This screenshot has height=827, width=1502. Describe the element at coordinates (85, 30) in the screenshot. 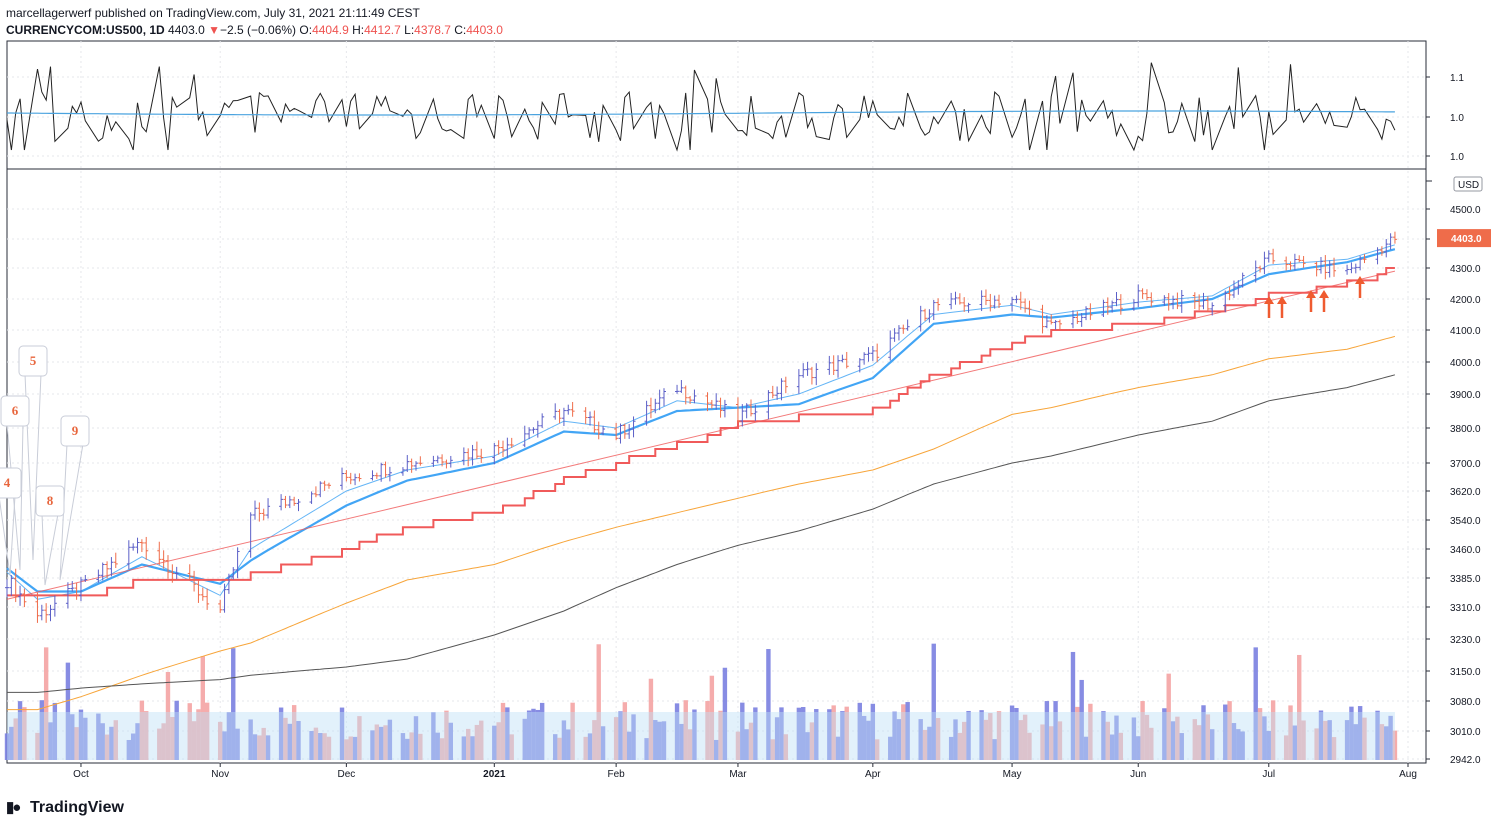

I see `symbol-name: CURRENCYCOM:US500, 1D` at that location.